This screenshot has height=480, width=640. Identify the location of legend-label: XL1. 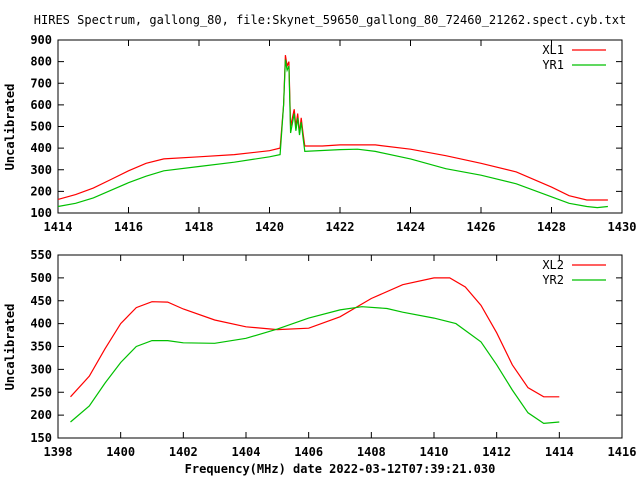
(553, 50).